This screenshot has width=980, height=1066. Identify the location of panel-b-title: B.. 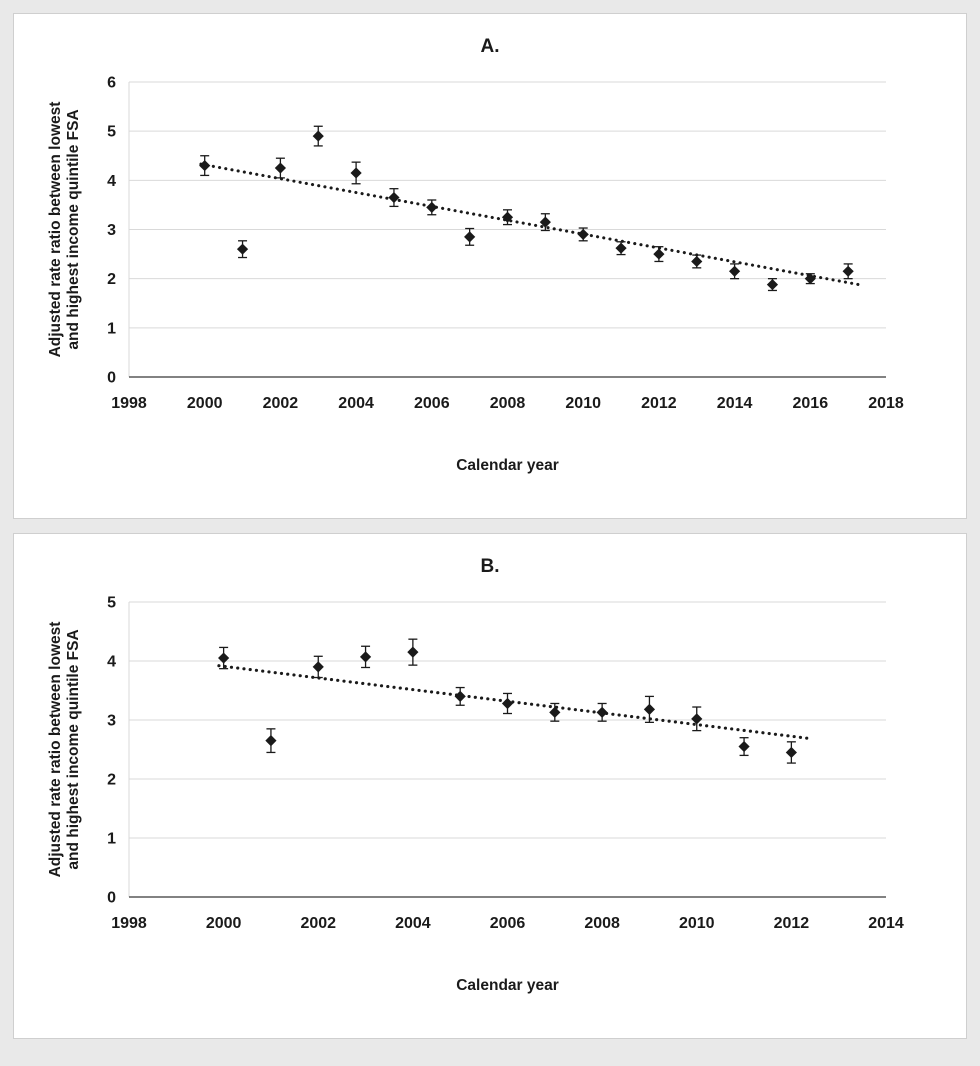
(490, 566).